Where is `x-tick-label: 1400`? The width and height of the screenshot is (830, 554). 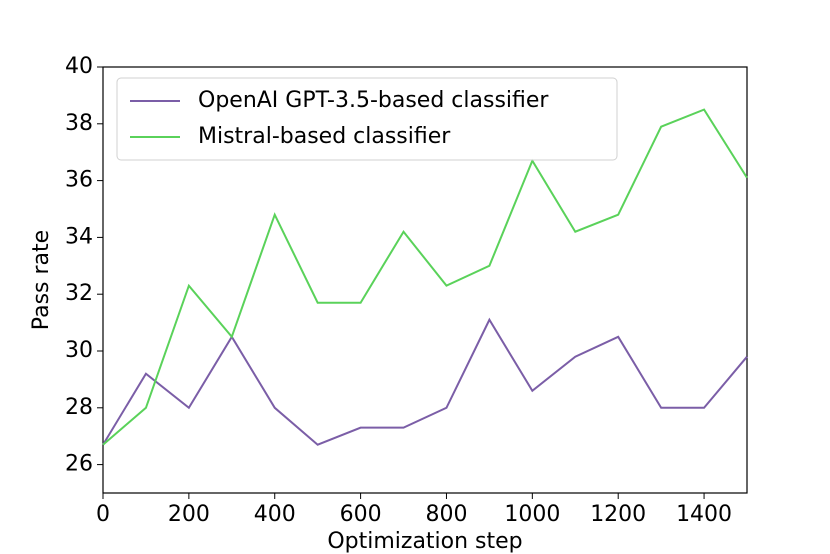
x-tick-label: 1400 is located at coordinates (704, 514).